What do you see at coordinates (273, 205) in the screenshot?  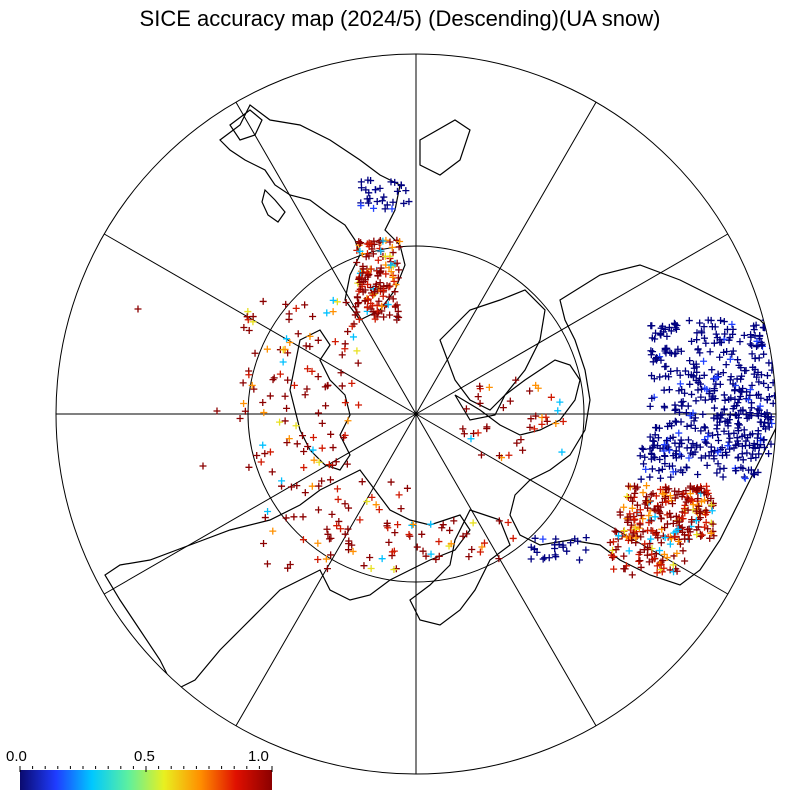 I see `uk-coast` at bounding box center [273, 205].